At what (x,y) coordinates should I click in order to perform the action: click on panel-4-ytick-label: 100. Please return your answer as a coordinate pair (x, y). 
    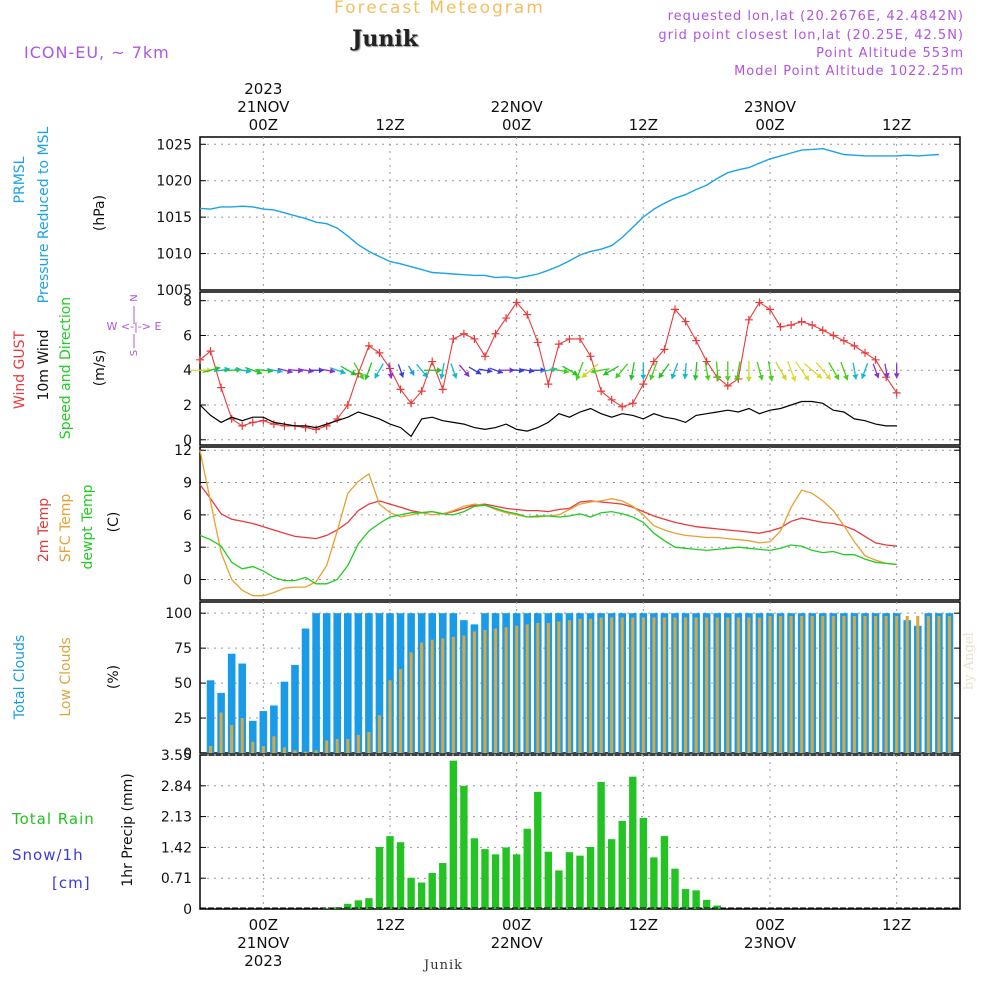
    Looking at the image, I should click on (178, 614).